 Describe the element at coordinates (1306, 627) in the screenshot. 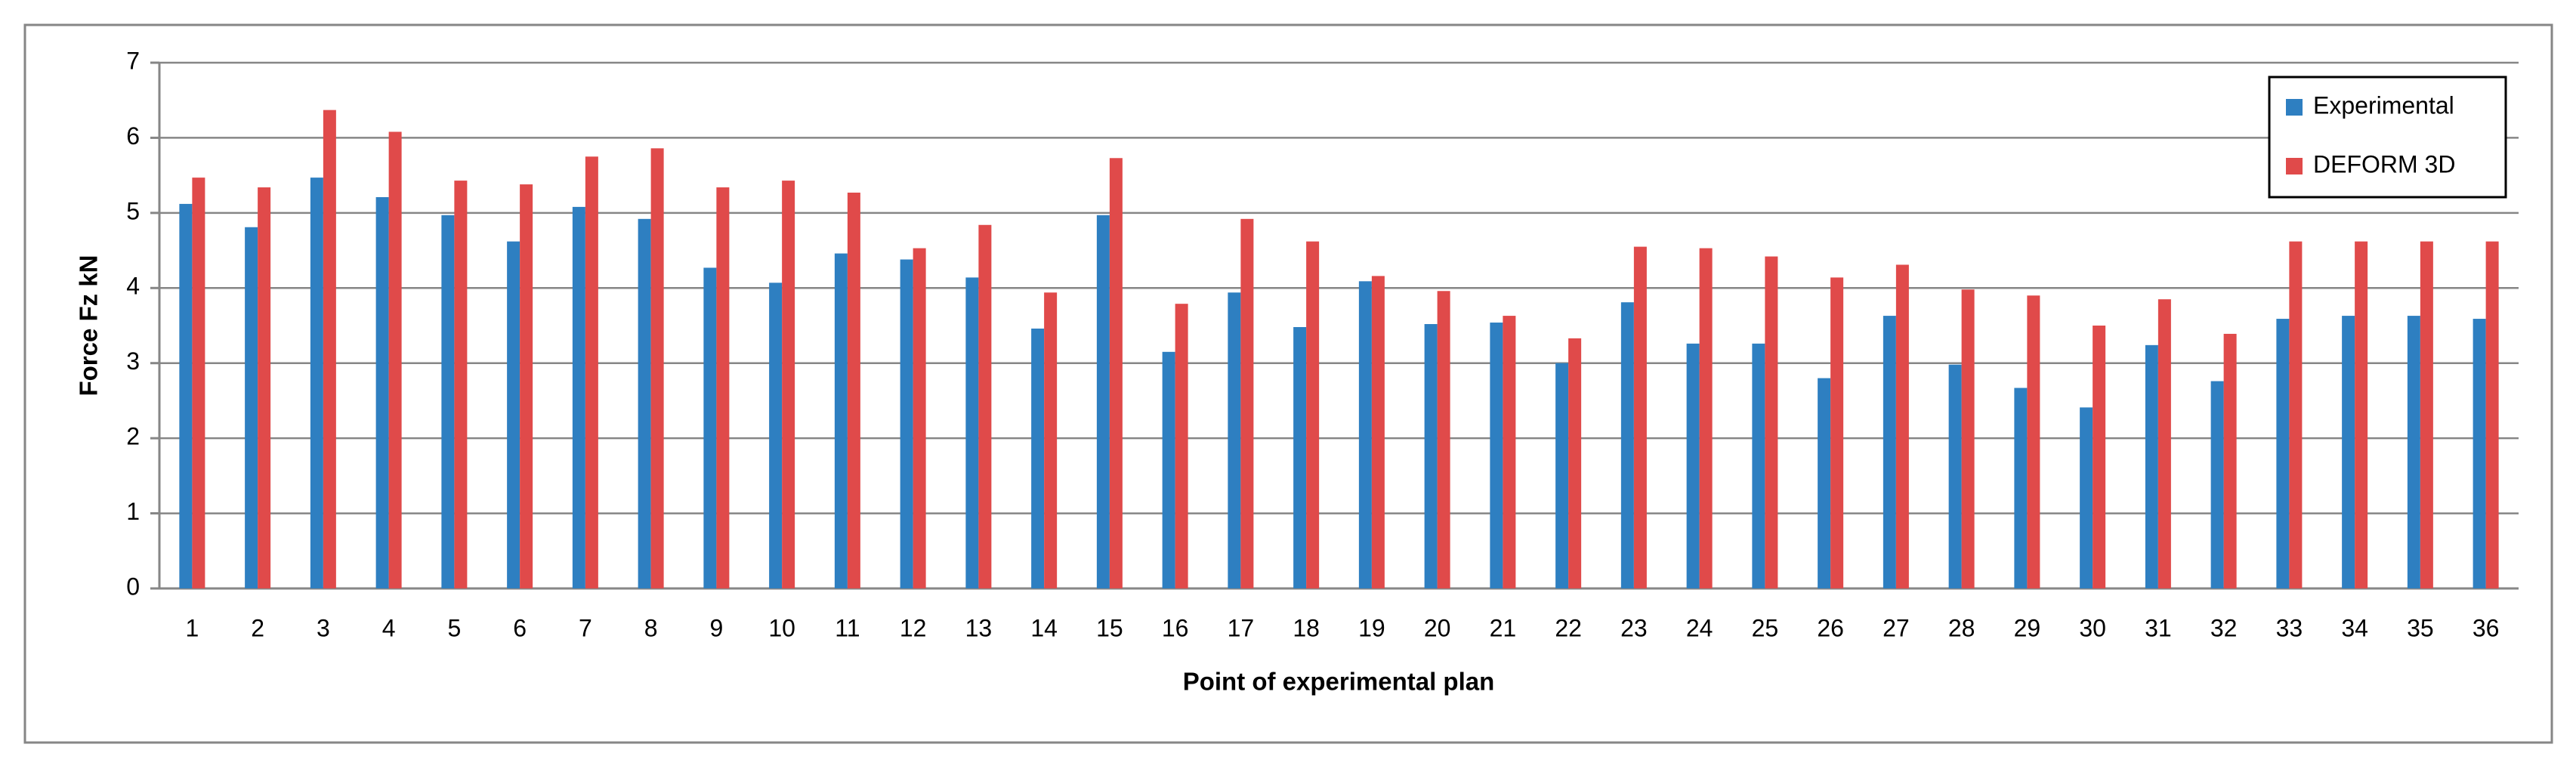

I see `x-tick-label: 18` at that location.